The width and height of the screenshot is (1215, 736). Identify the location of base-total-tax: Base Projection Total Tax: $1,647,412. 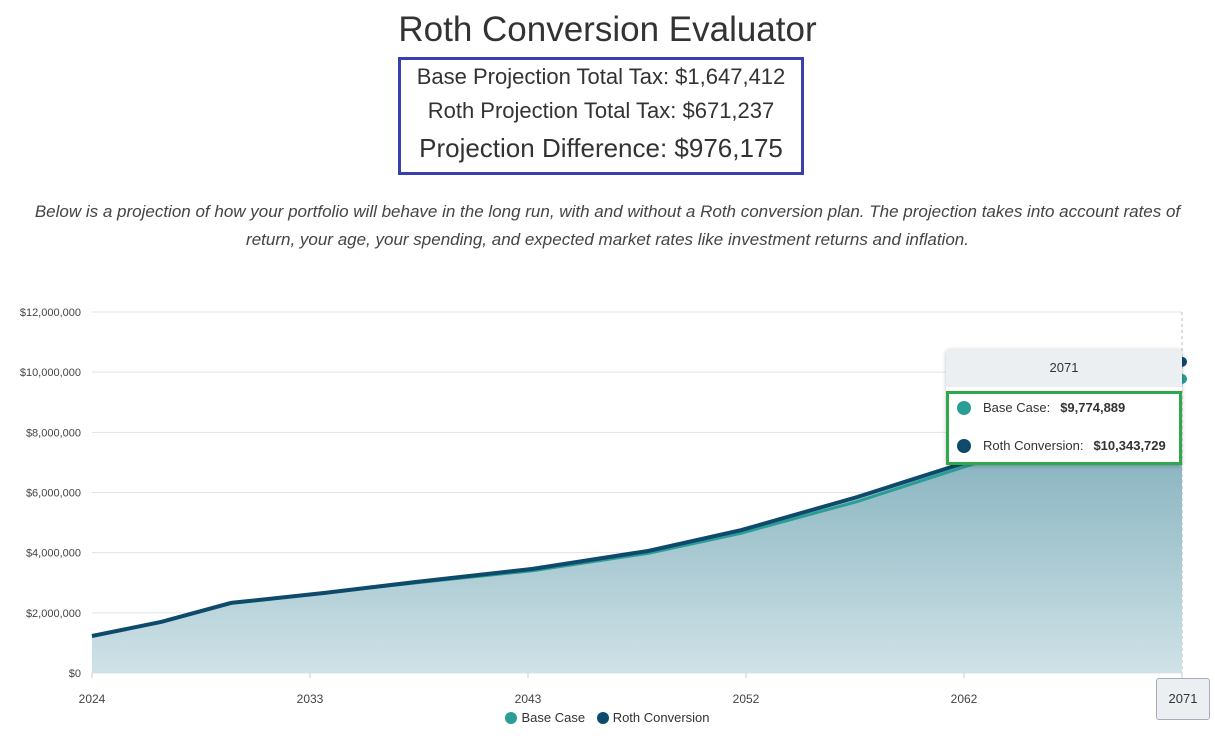
(601, 76).